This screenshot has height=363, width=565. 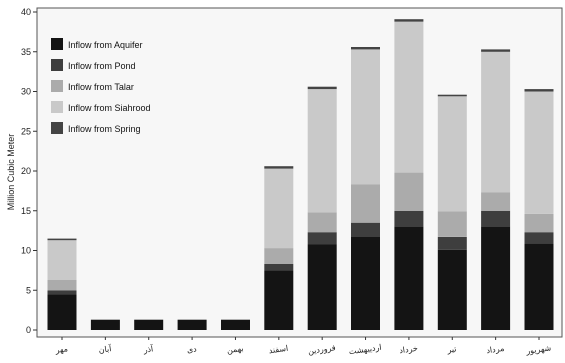 What do you see at coordinates (105, 45) in the screenshot?
I see `legend-label: Inflow from Aquifer` at bounding box center [105, 45].